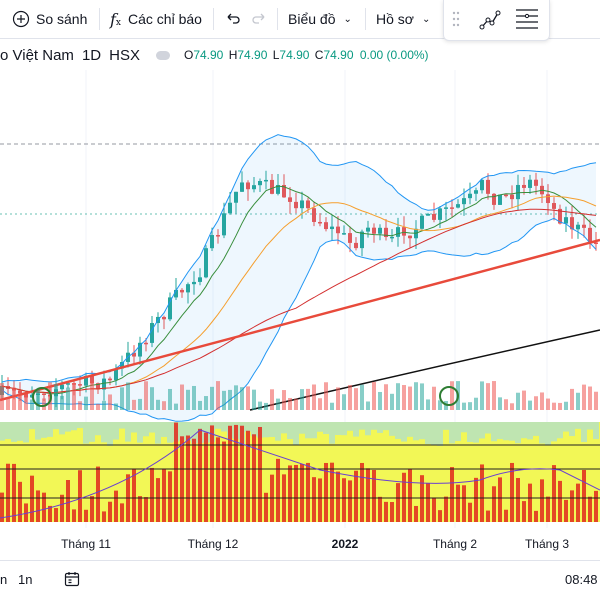  I want to click on redo-icon, so click(258, 18).